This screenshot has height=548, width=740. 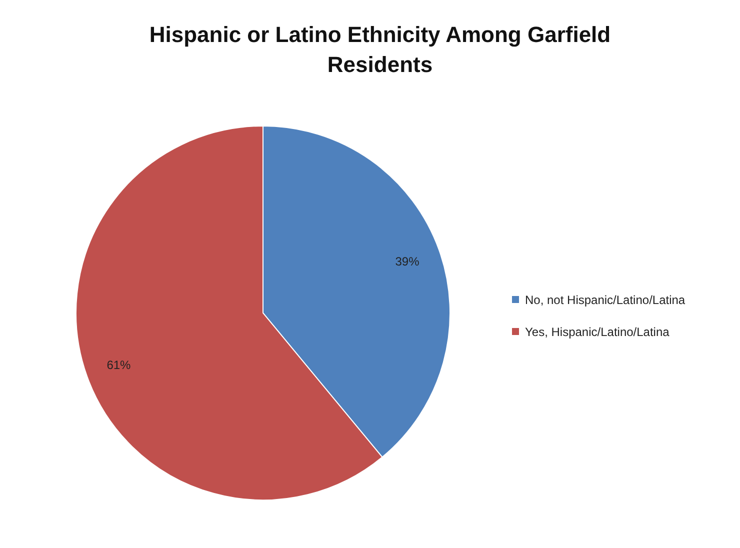 I want to click on data-label: 61%, so click(x=119, y=365).